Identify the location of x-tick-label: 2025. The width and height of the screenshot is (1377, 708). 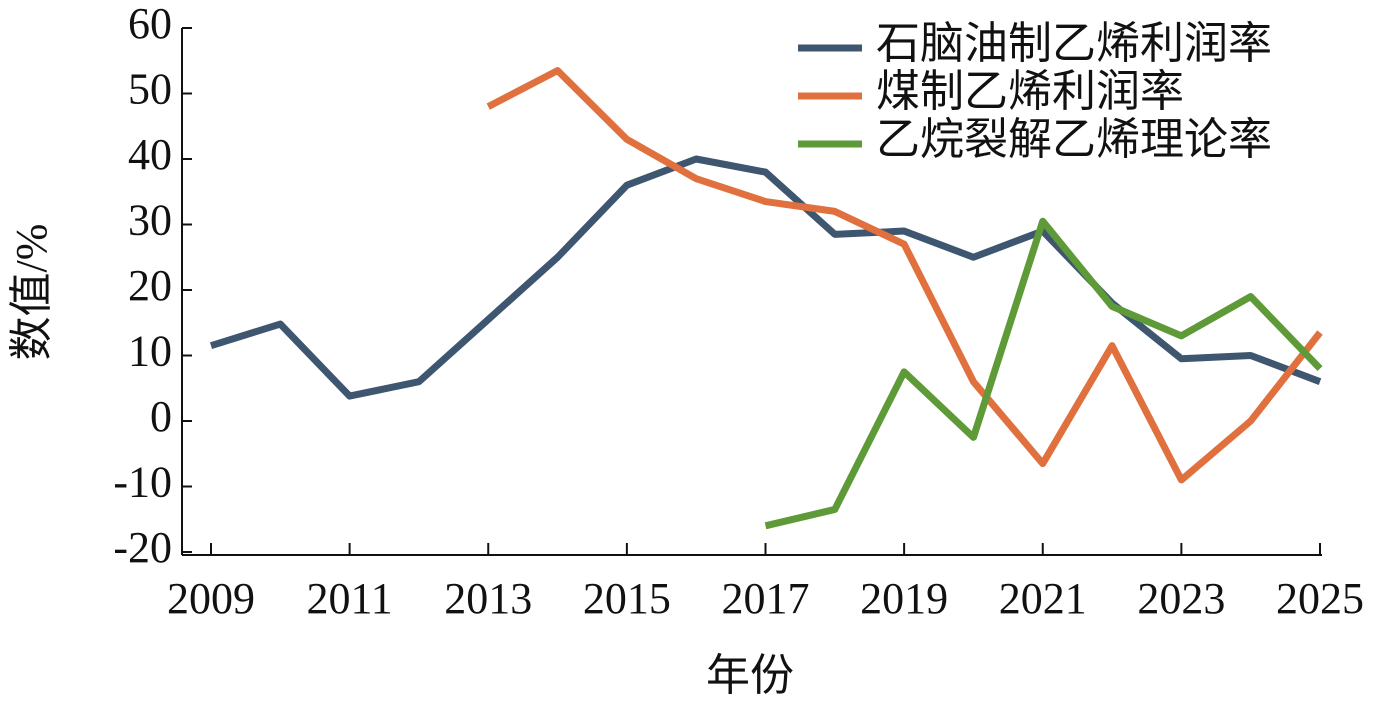
(1320, 598).